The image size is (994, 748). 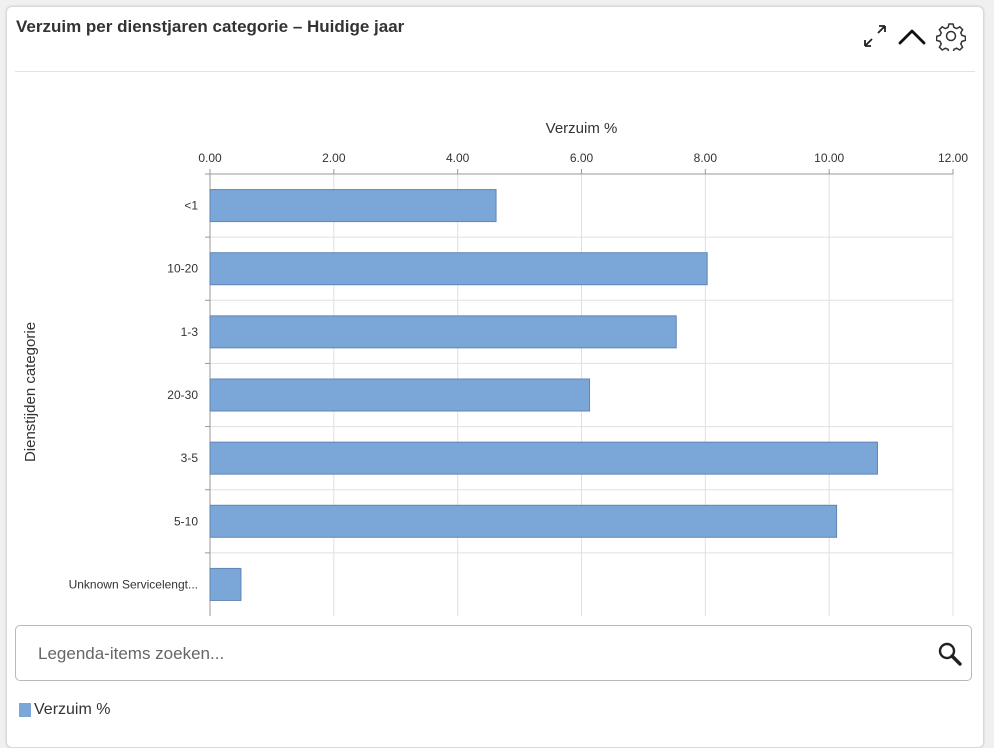 I want to click on x-tick-label: 6.00, so click(x=582, y=158).